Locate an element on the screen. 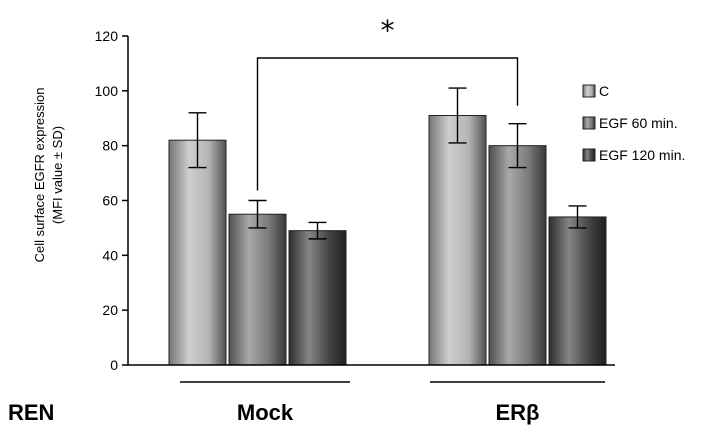 The image size is (728, 436). significance-bracket: * is located at coordinates (387, 102).